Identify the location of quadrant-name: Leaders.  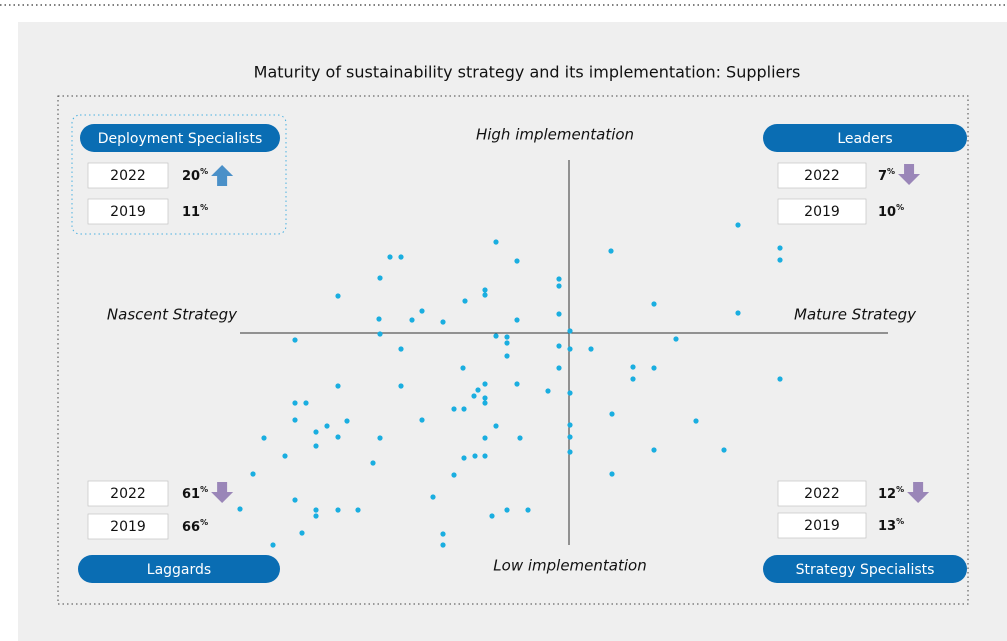
(864, 139).